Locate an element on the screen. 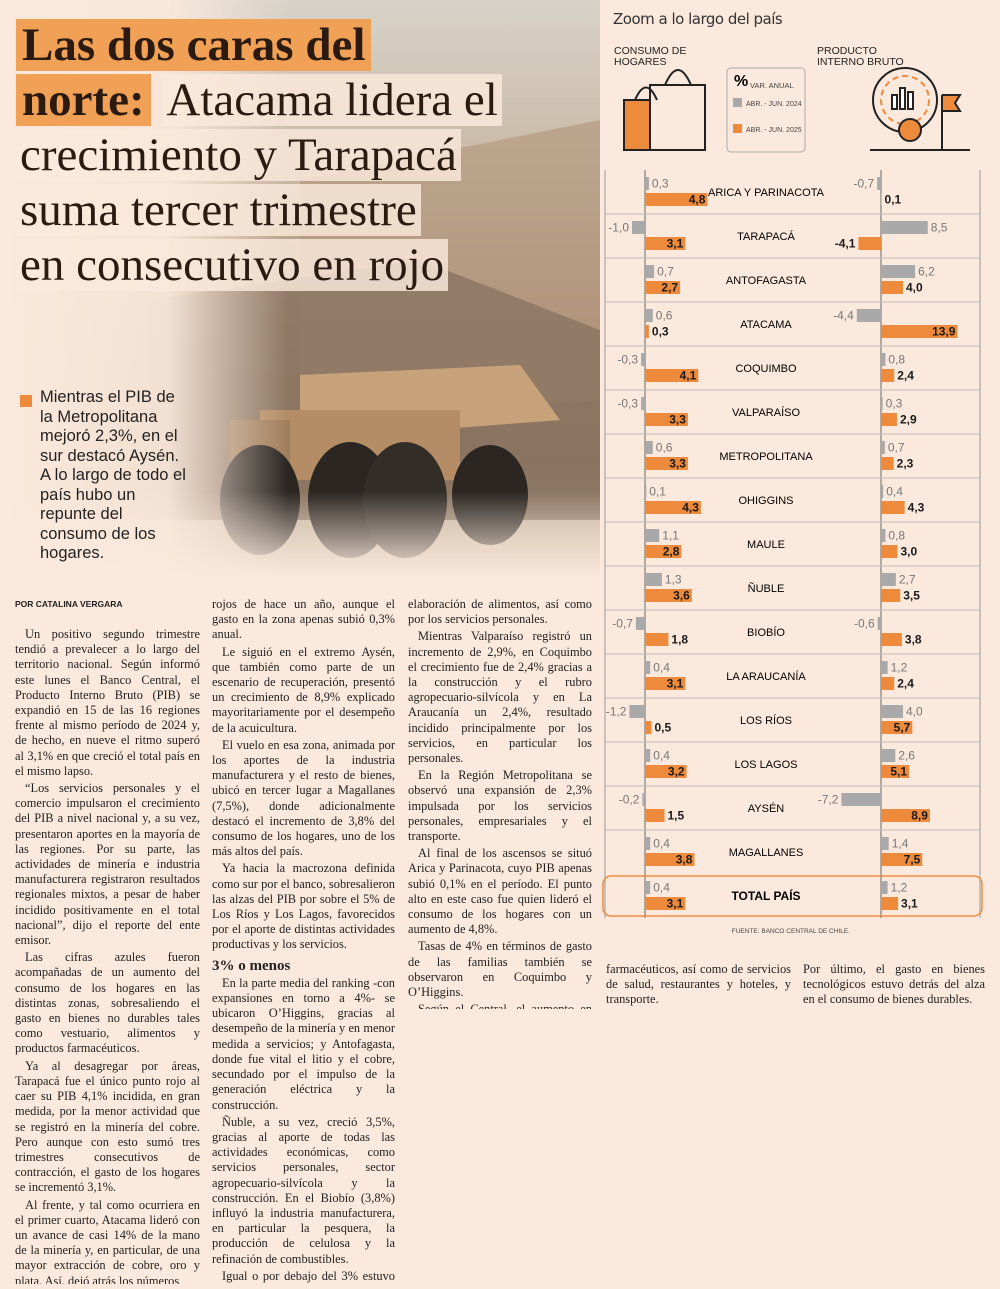  value-label: 1,4 is located at coordinates (900, 844).